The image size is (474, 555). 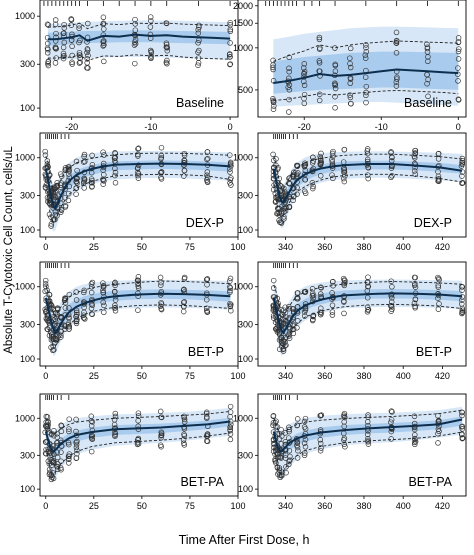 What do you see at coordinates (367, 435) in the screenshot?
I see `observed-median-line` at bounding box center [367, 435].